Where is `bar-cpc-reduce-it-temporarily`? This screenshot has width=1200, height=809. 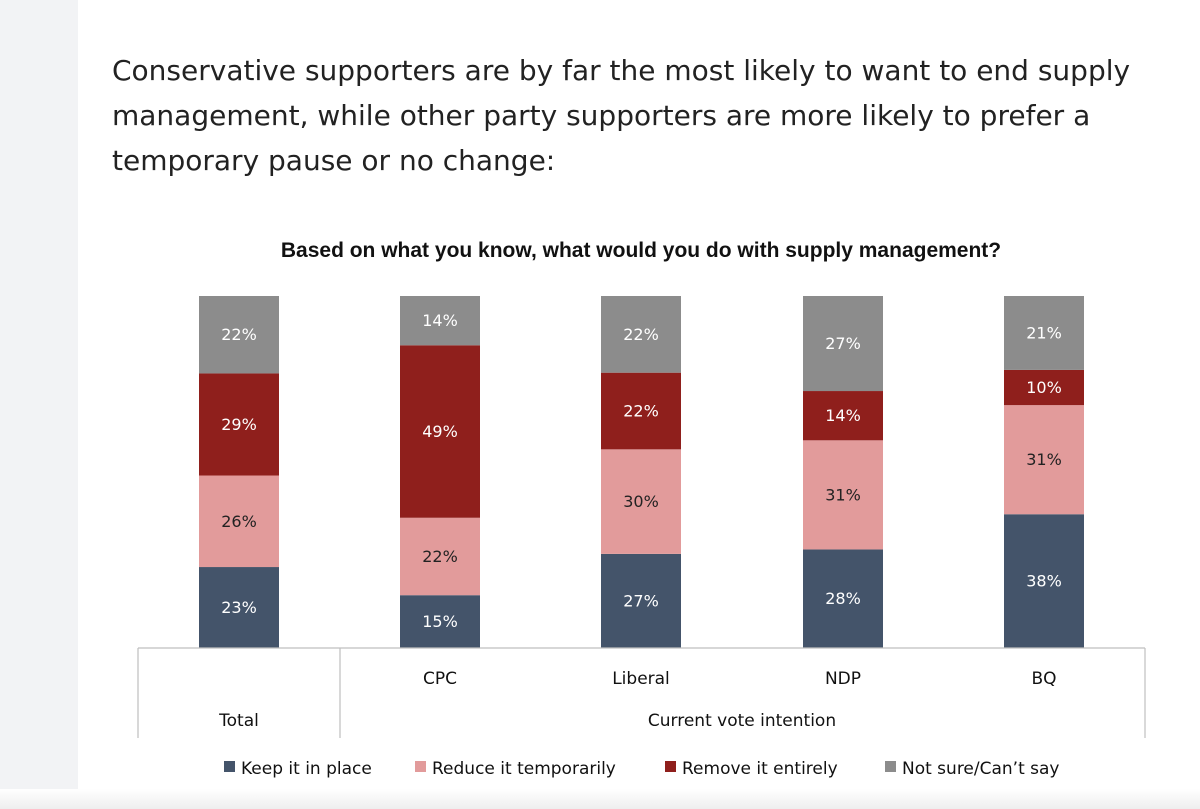
bar-cpc-reduce-it-temporarily is located at coordinates (440, 556).